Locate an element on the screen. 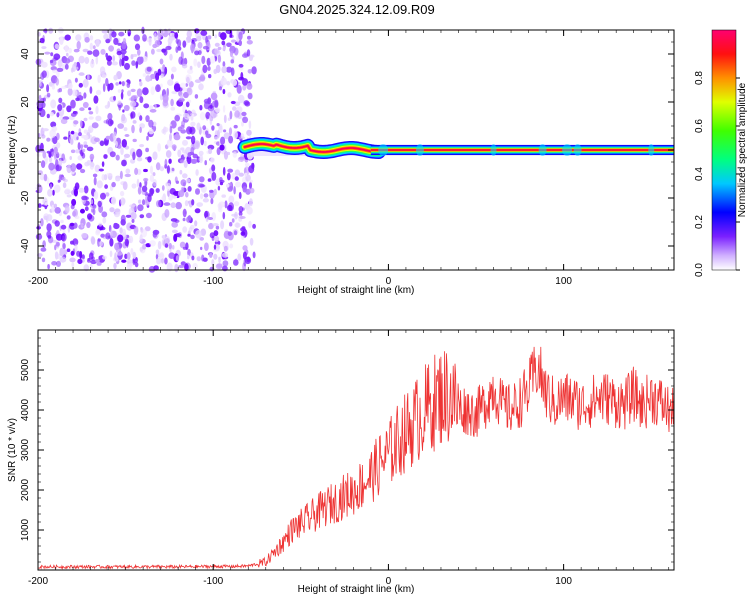 The height and width of the screenshot is (600, 750). signal-band-layer is located at coordinates (522, 150).